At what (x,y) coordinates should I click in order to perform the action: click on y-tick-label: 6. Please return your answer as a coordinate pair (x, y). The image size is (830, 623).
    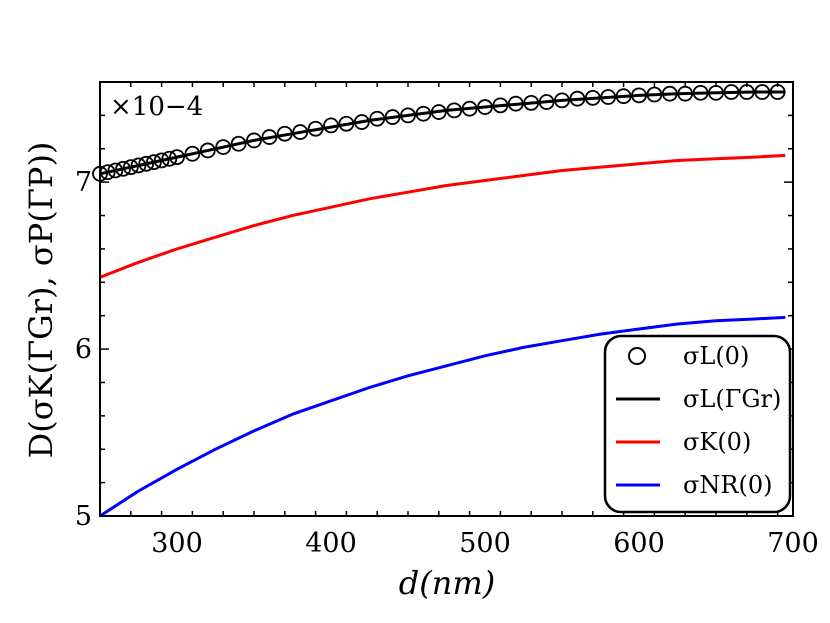
    Looking at the image, I should click on (83, 349).